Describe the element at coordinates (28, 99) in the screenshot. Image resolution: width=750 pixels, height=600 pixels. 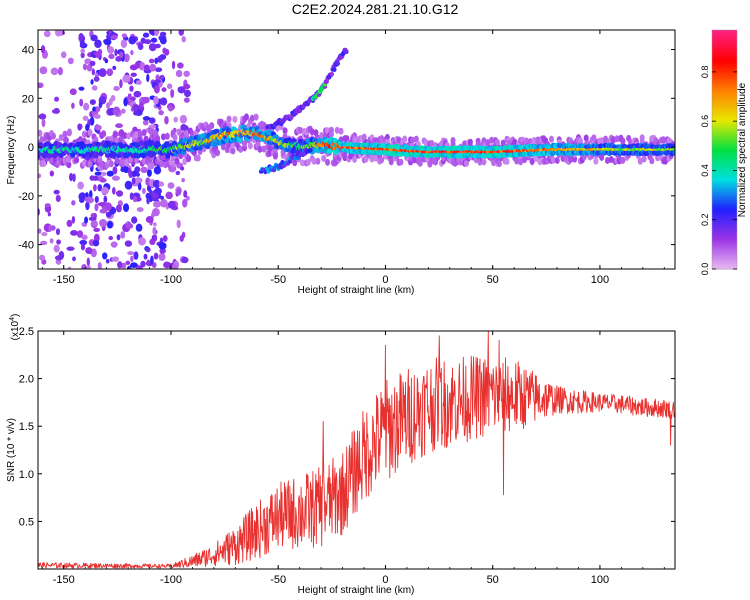
I see `spectrogram-y-tick-label: 20` at that location.